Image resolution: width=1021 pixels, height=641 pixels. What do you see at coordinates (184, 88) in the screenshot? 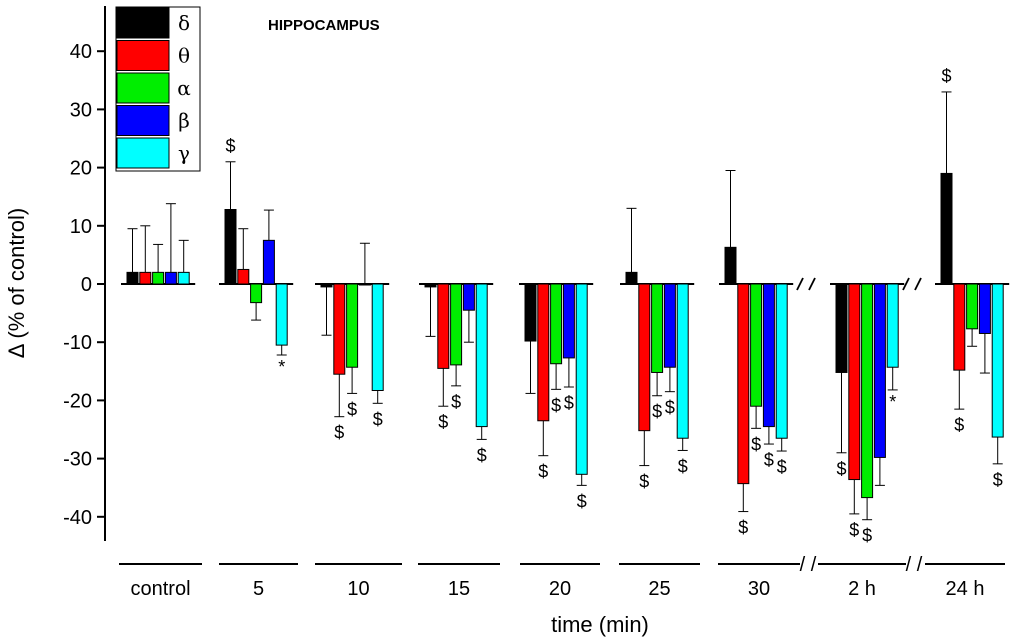
I see `legend-label: α` at bounding box center [184, 88].